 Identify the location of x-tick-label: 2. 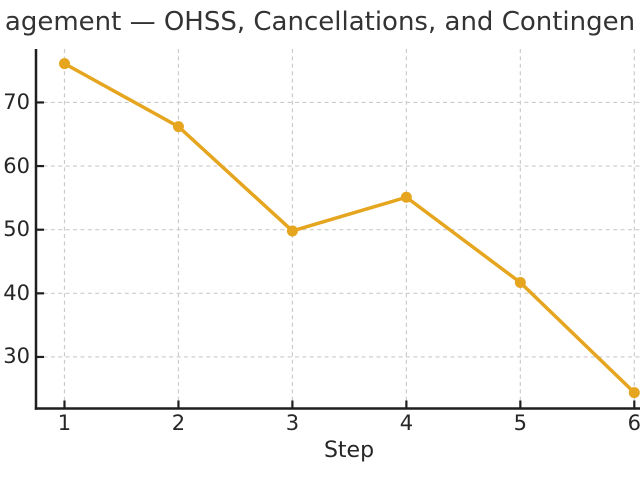
(178, 423).